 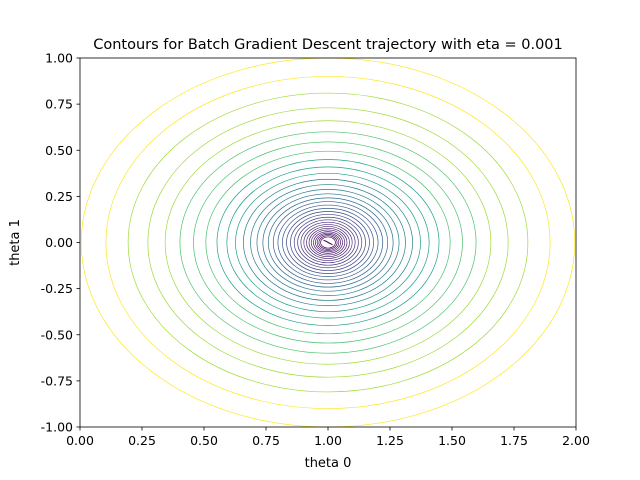 What do you see at coordinates (452, 440) in the screenshot?
I see `x-tick-label: 1.50` at bounding box center [452, 440].